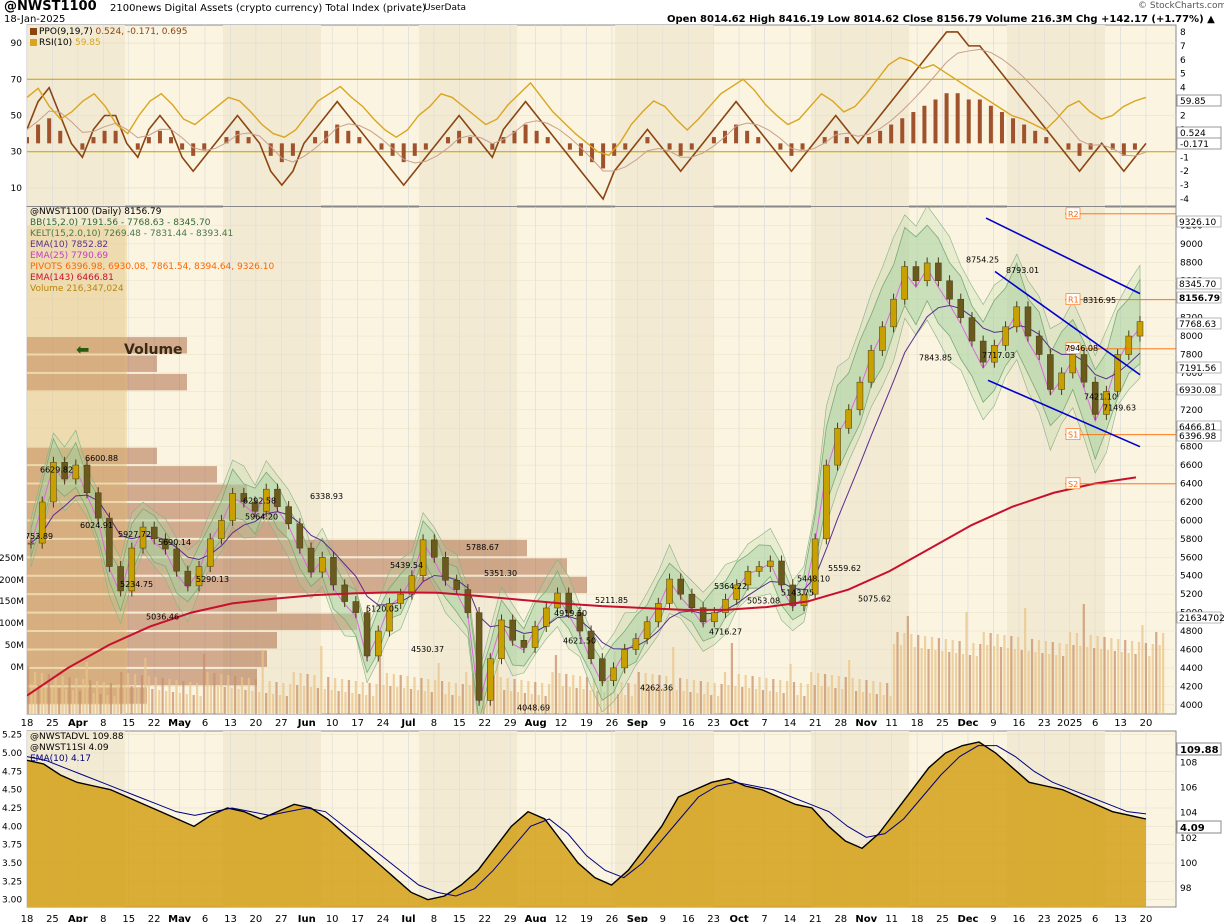 The height and width of the screenshot is (922, 1224). I want to click on price-tick: 8800, so click(1191, 263).